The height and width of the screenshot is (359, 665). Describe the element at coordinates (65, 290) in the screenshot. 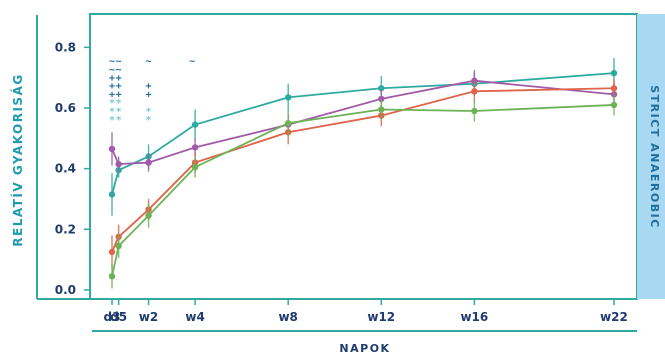

I see `y-tick-label: 0.0` at that location.